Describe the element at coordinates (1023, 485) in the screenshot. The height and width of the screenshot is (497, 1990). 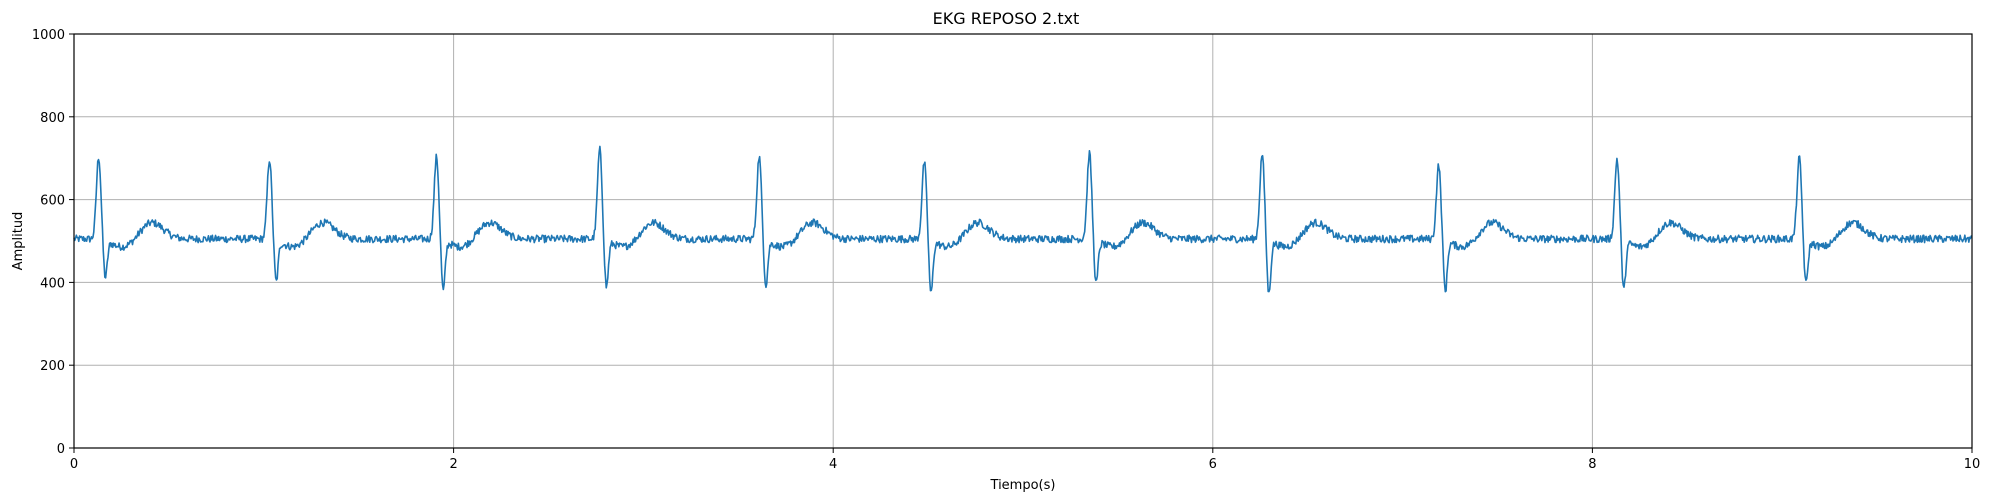
I see `x-axis-label: Tiempo(s)` at that location.